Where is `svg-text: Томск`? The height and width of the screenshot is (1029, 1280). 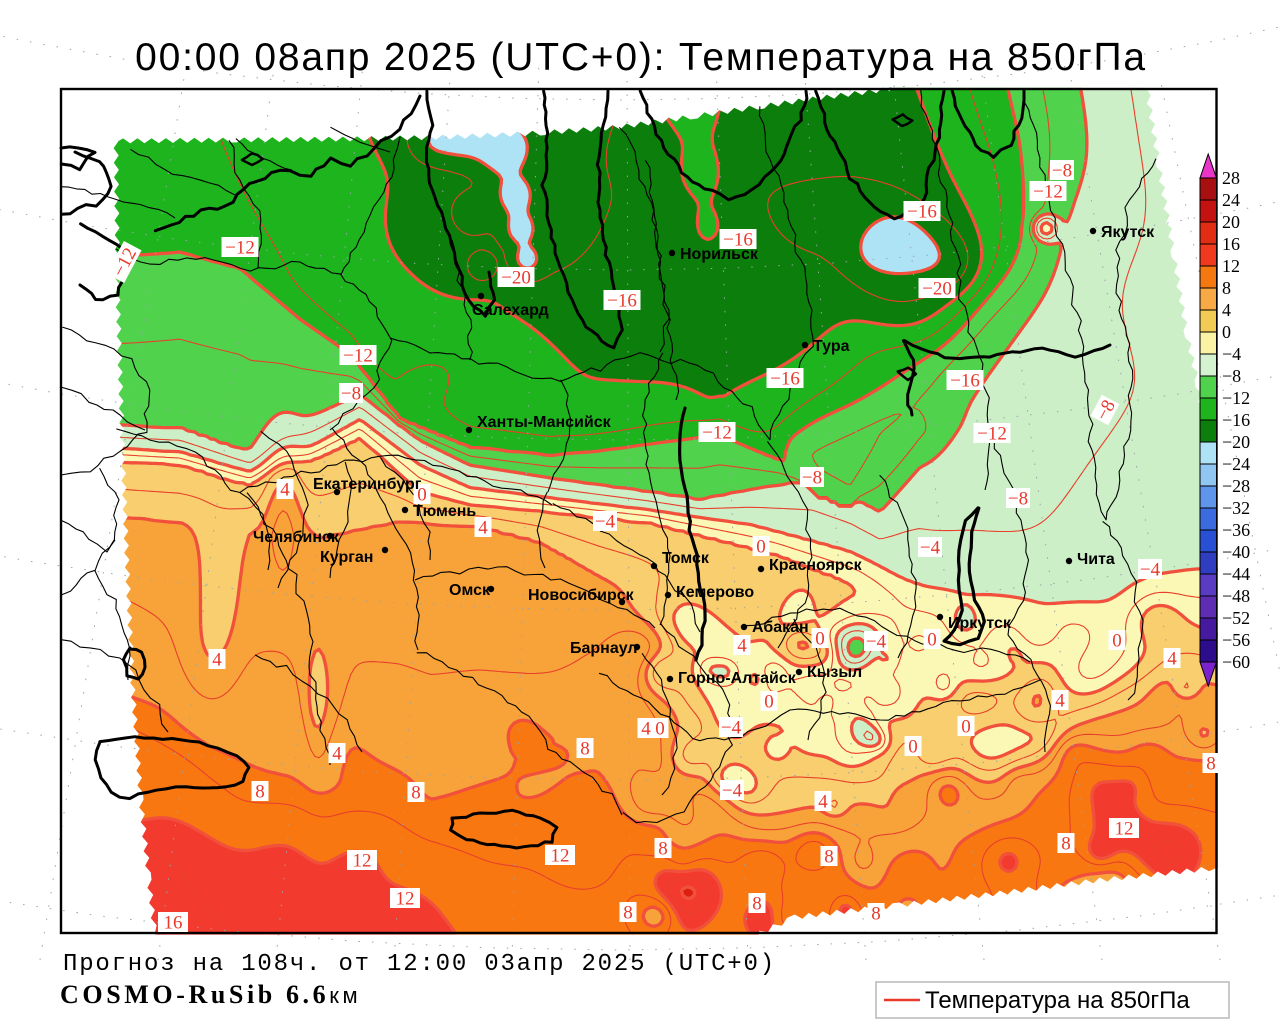
svg-text: Томск is located at coordinates (686, 558).